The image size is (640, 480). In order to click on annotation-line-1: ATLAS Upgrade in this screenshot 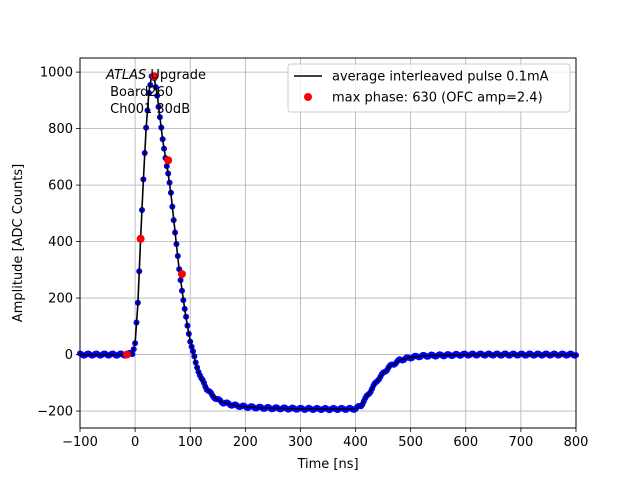, I will do `click(155, 75)`.